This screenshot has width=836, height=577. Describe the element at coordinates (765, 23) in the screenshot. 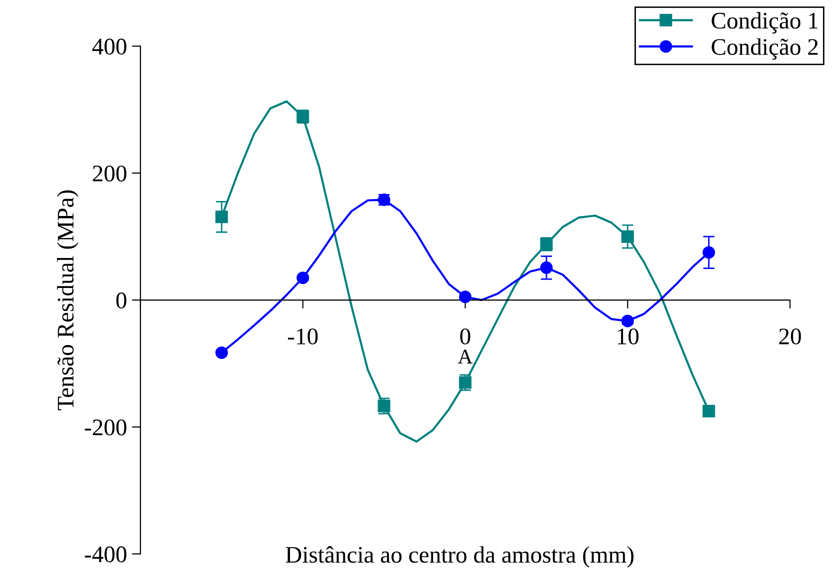

I see `legend-label: Condição 1` at that location.